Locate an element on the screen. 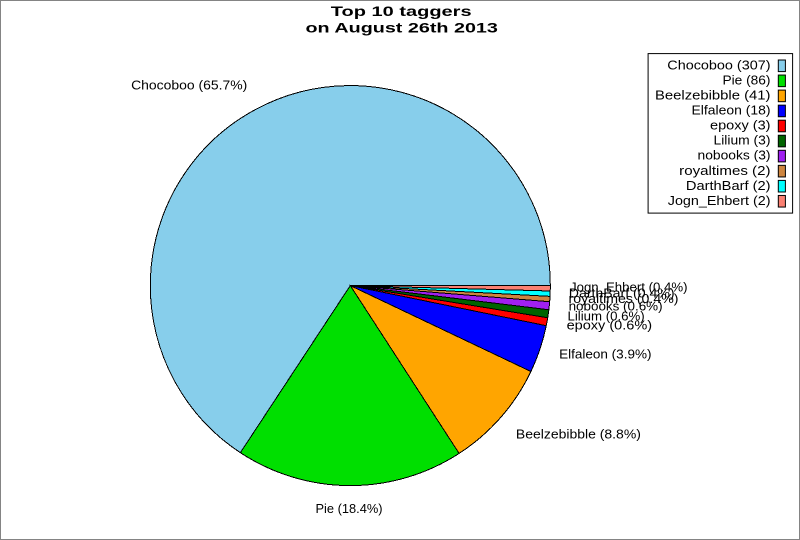 The image size is (800, 540). svg-text: Pie (86) is located at coordinates (747, 79).